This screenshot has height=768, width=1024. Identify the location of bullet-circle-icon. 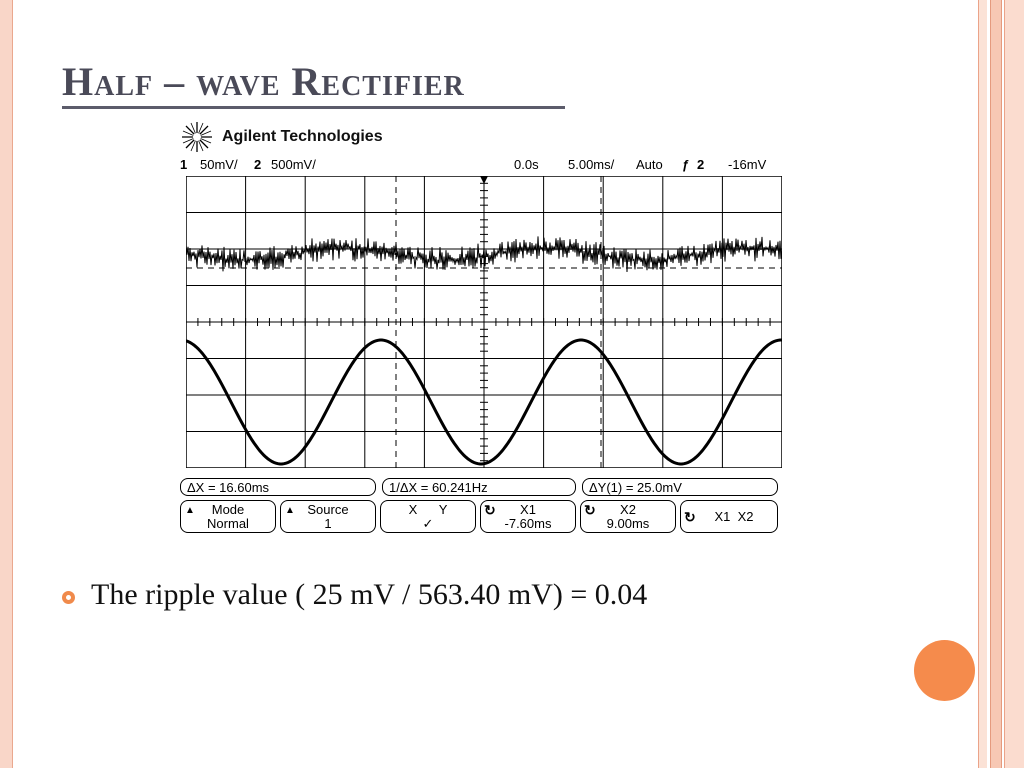
(68, 597).